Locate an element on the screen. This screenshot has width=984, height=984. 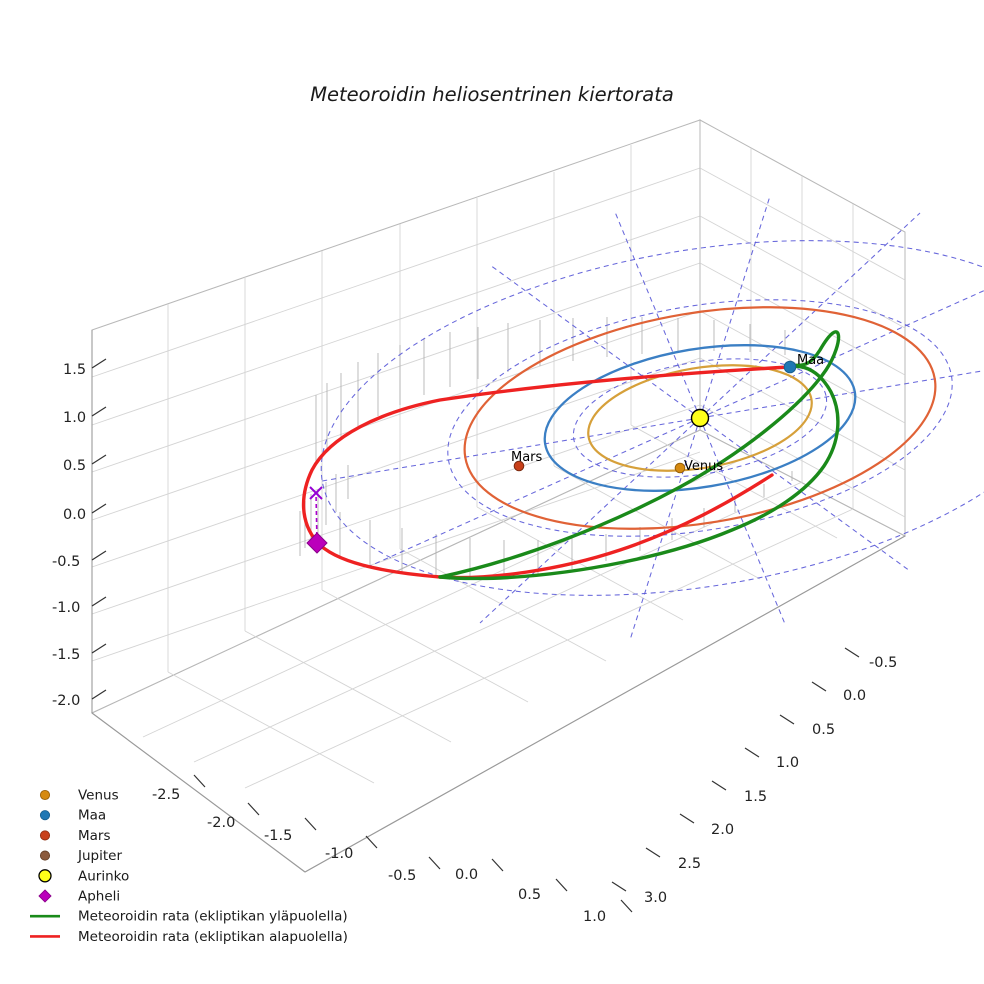
legend-item-label: Mars is located at coordinates (94, 836).